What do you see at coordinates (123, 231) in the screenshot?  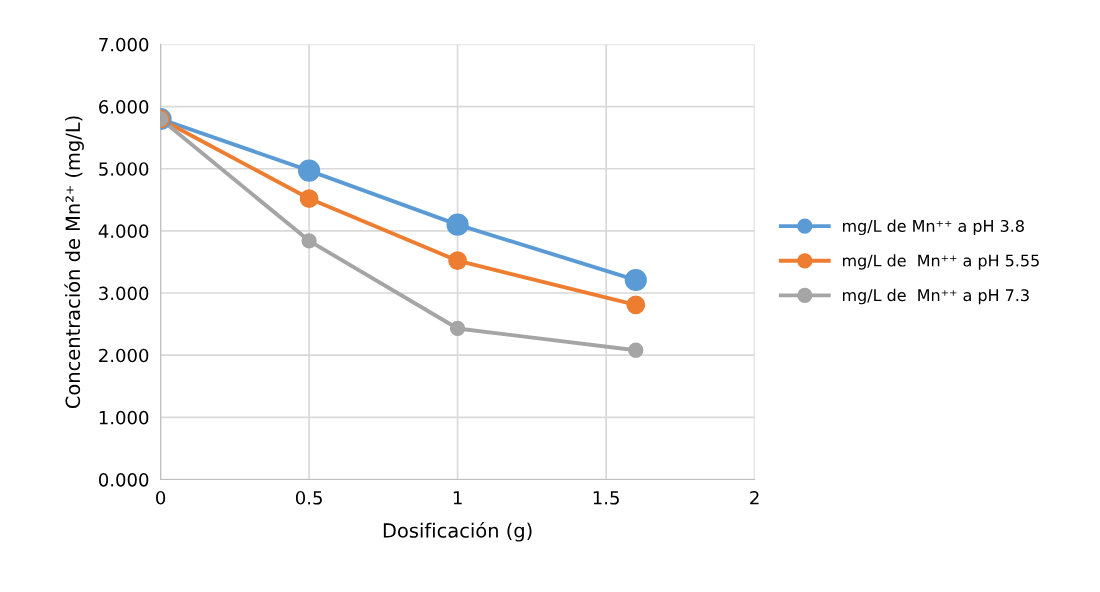 I see `y-tick-label: 4.000` at bounding box center [123, 231].